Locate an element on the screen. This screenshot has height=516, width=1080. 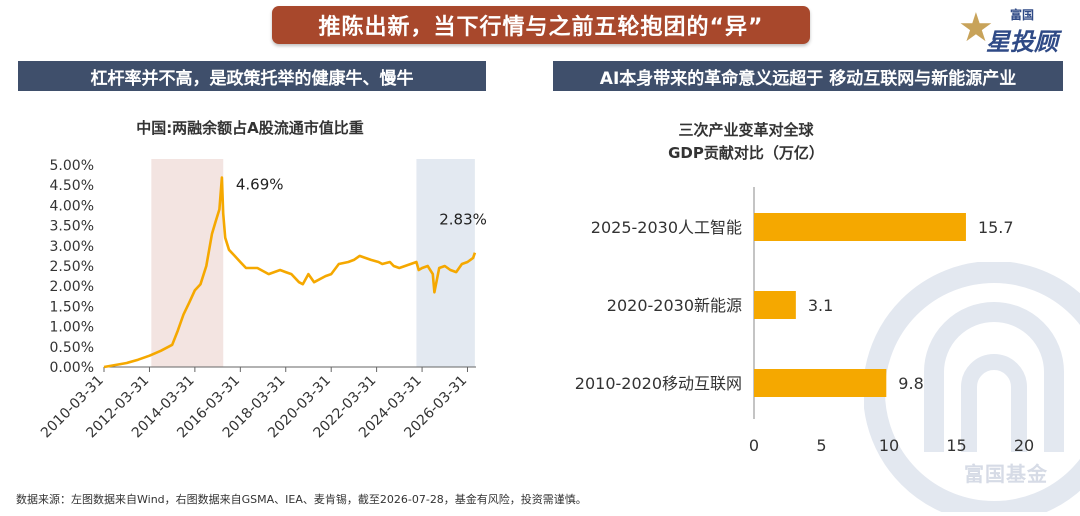
y-tick-label: 2.50% is located at coordinates (72, 267).